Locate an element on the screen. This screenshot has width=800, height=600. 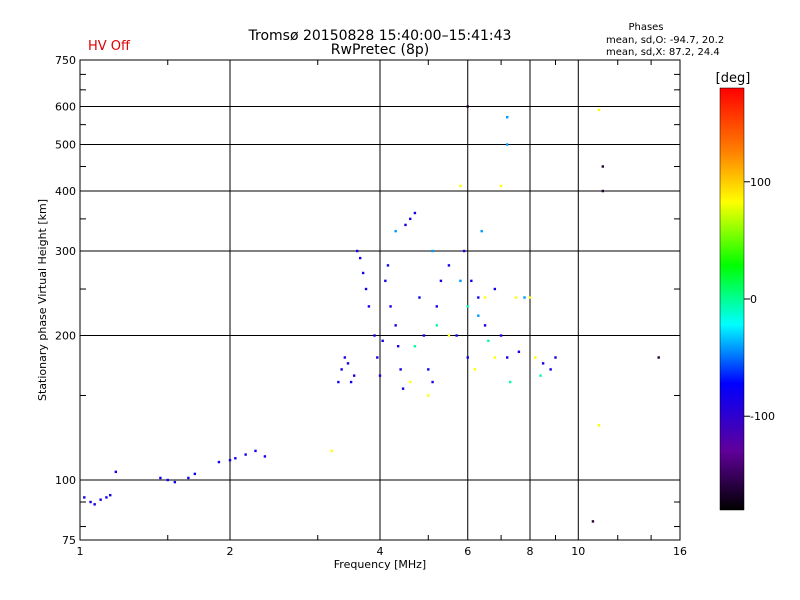
phase-stats-x: mean, sd,X: 87.2, 24.4 is located at coordinates (663, 52).